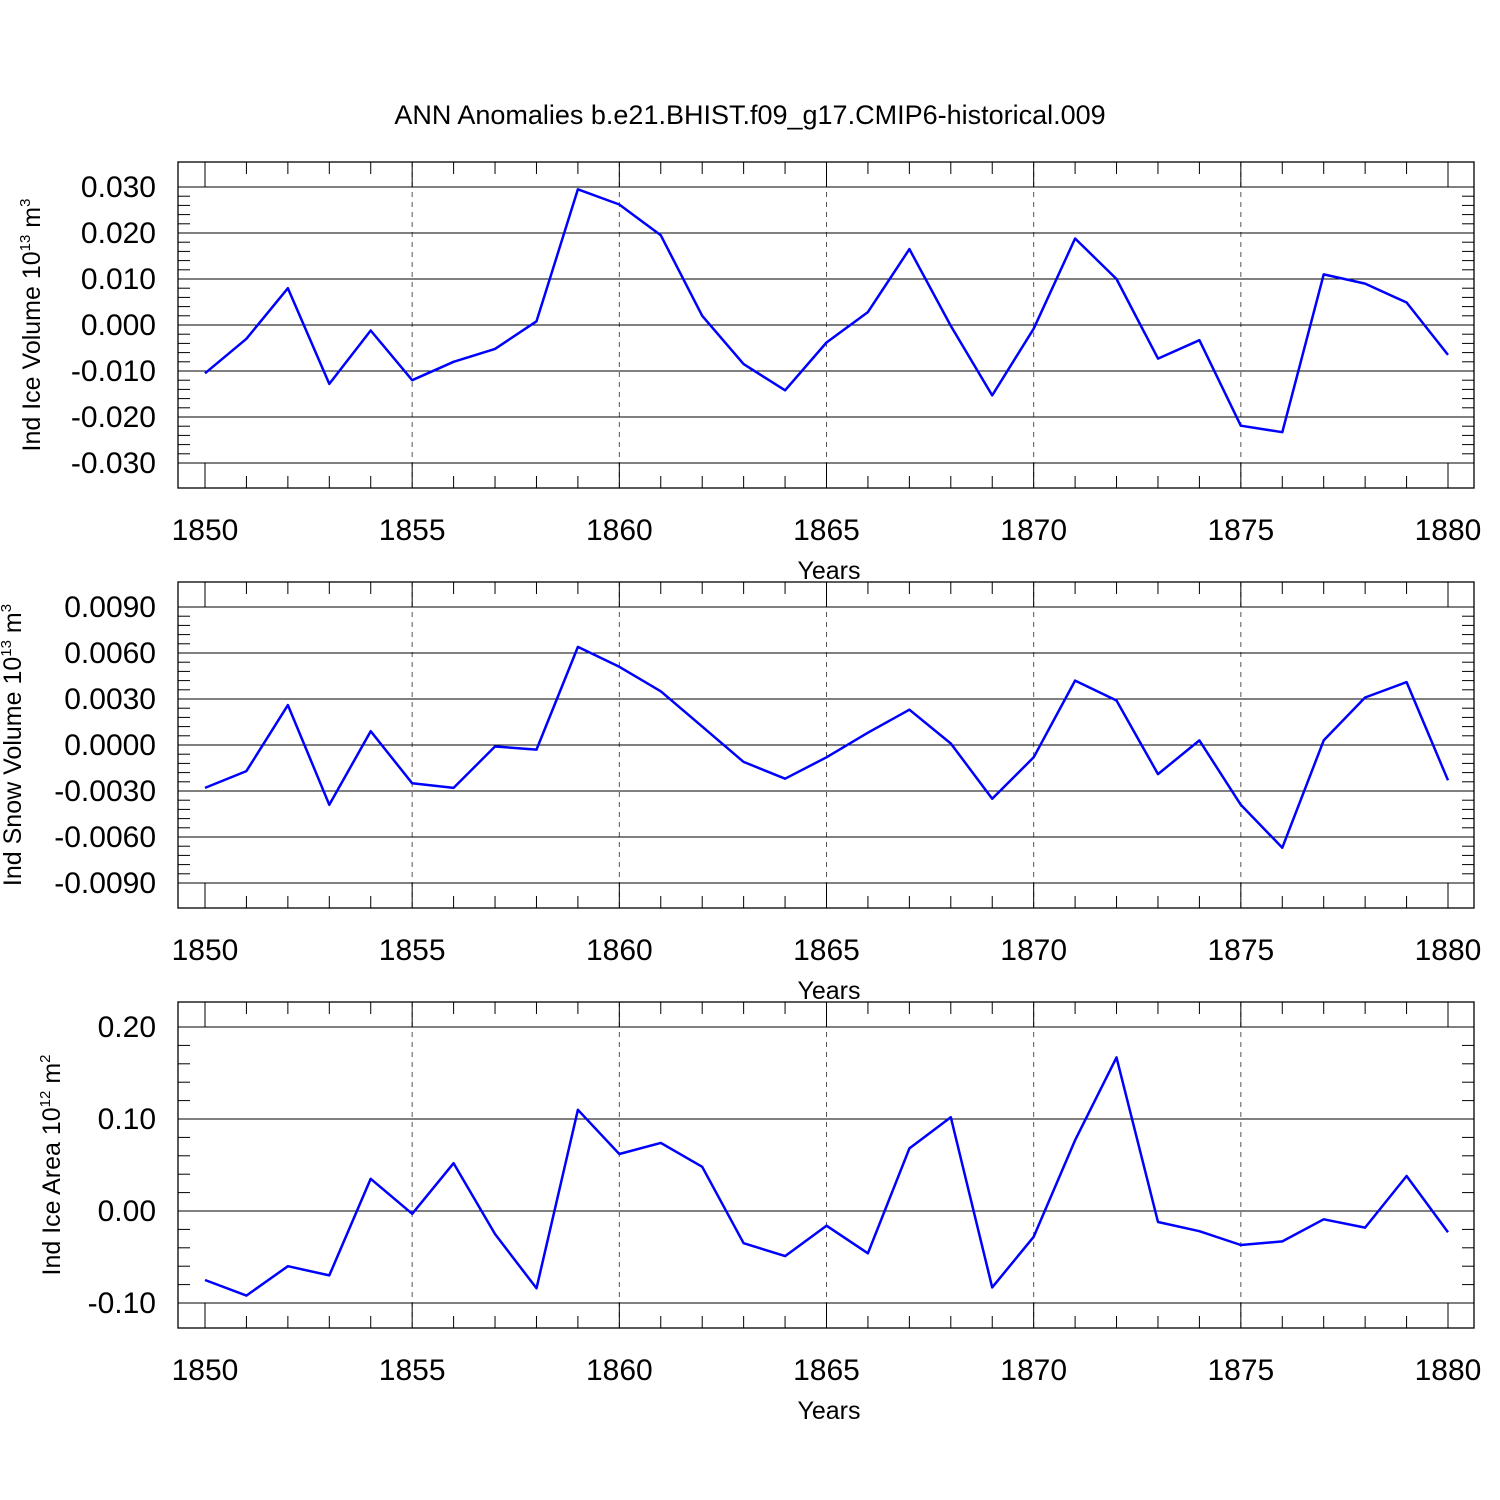  I want to click on y-tick-label: -0.010, so click(113, 371).